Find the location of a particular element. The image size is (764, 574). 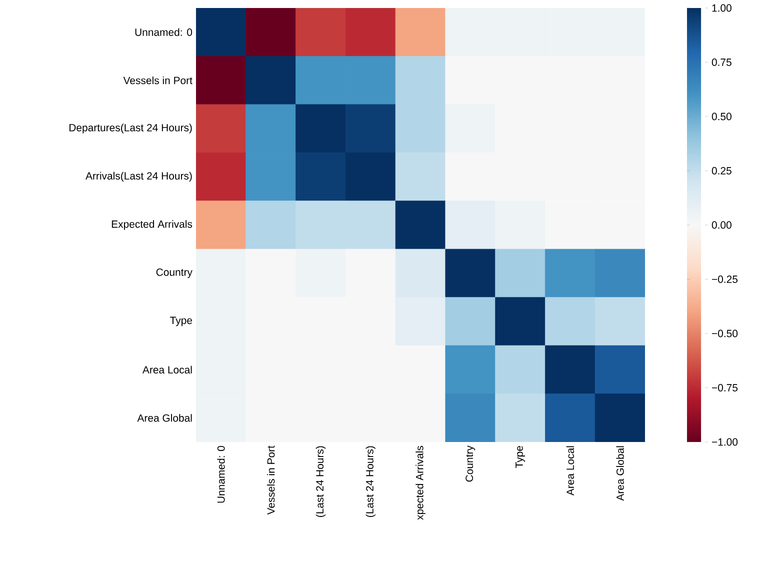

y-tick-label: Unnamed: 0 is located at coordinates (163, 32).